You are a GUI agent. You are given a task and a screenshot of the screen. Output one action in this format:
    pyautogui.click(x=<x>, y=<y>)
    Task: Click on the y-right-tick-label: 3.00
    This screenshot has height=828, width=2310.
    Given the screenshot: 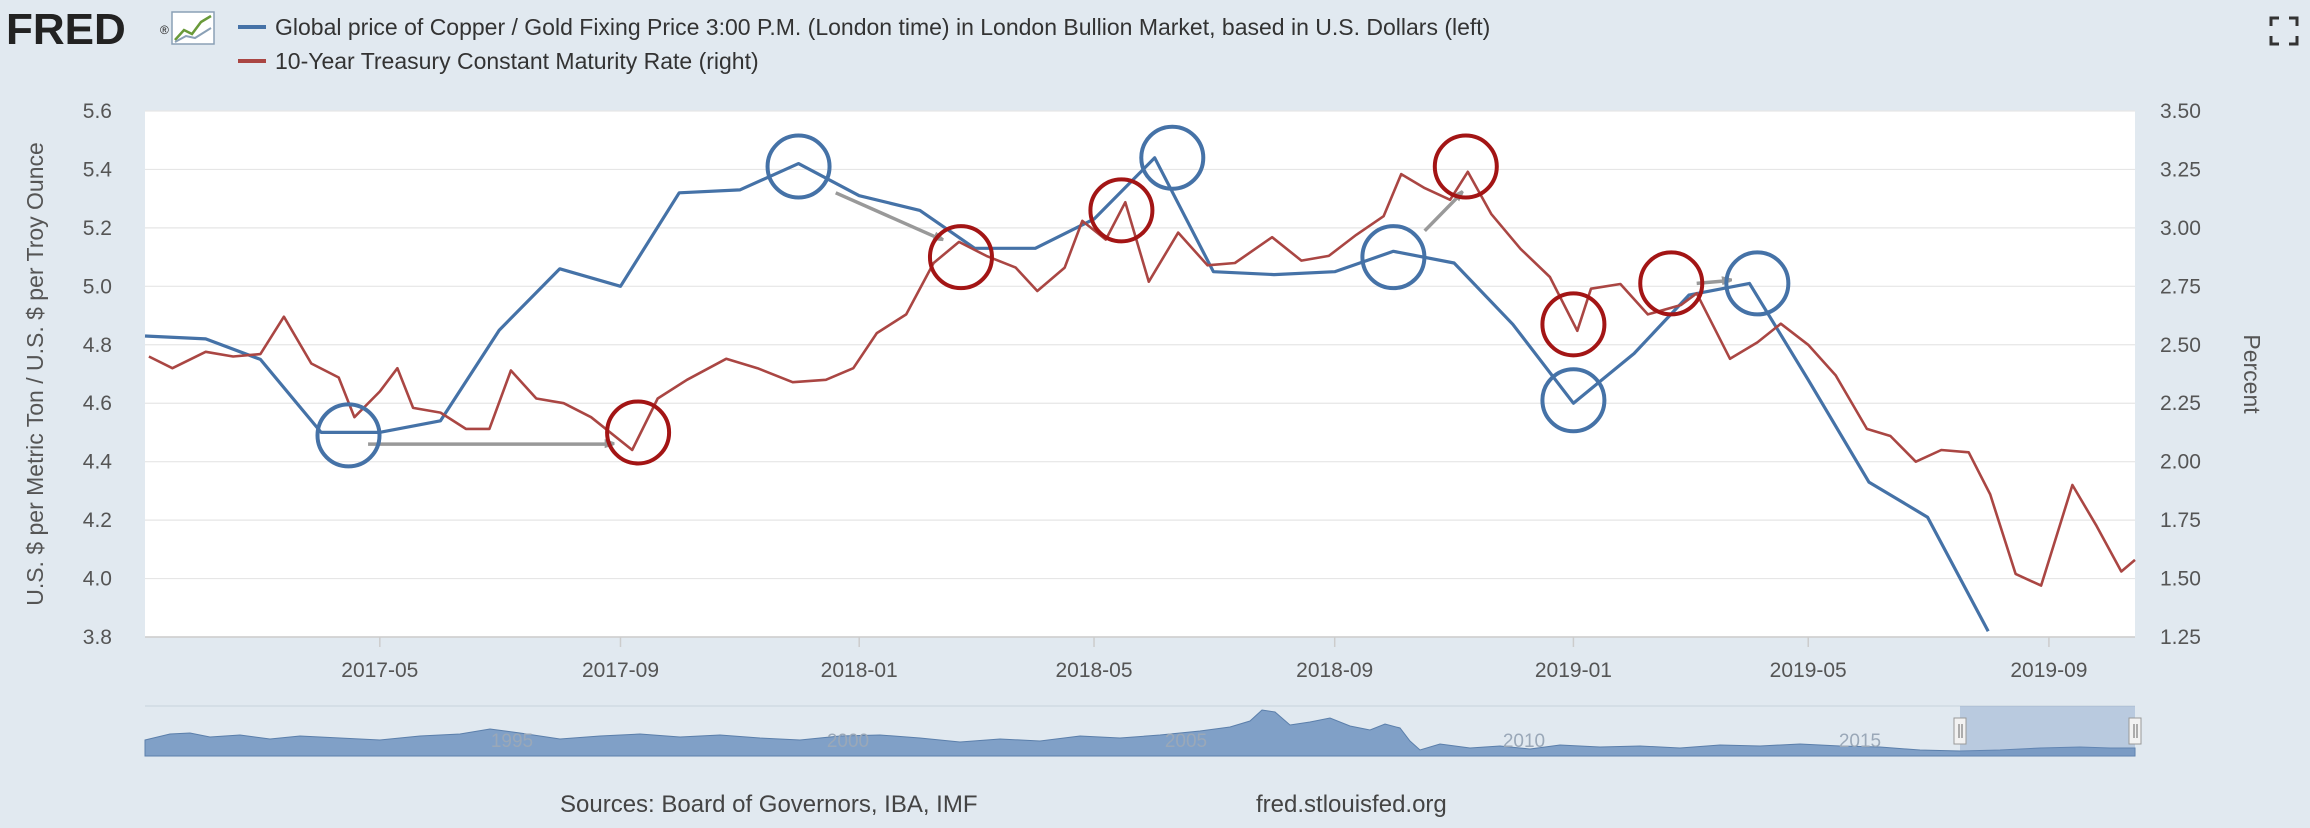 What is the action you would take?
    pyautogui.click(x=2180, y=228)
    